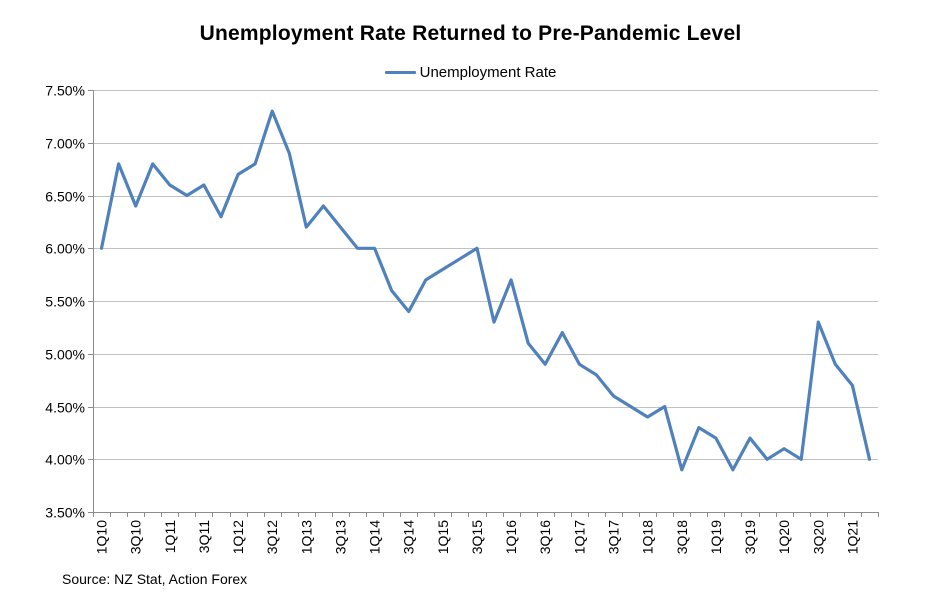 The image size is (941, 604). What do you see at coordinates (409, 537) in the screenshot?
I see `x-tick-label: 3Q14` at bounding box center [409, 537].